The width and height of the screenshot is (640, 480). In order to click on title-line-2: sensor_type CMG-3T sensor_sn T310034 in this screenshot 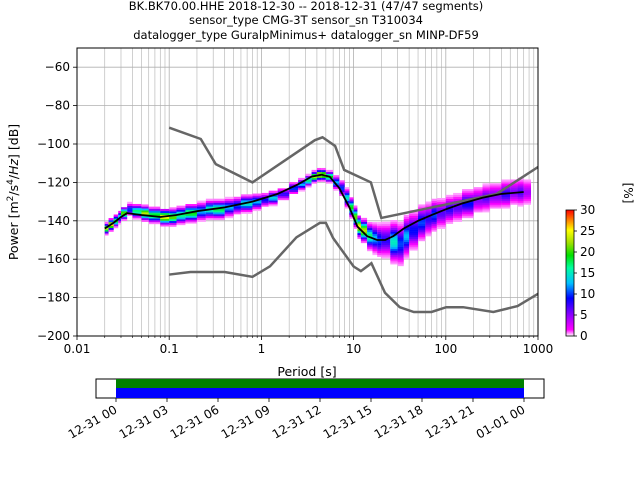, I will do `click(306, 20)`.